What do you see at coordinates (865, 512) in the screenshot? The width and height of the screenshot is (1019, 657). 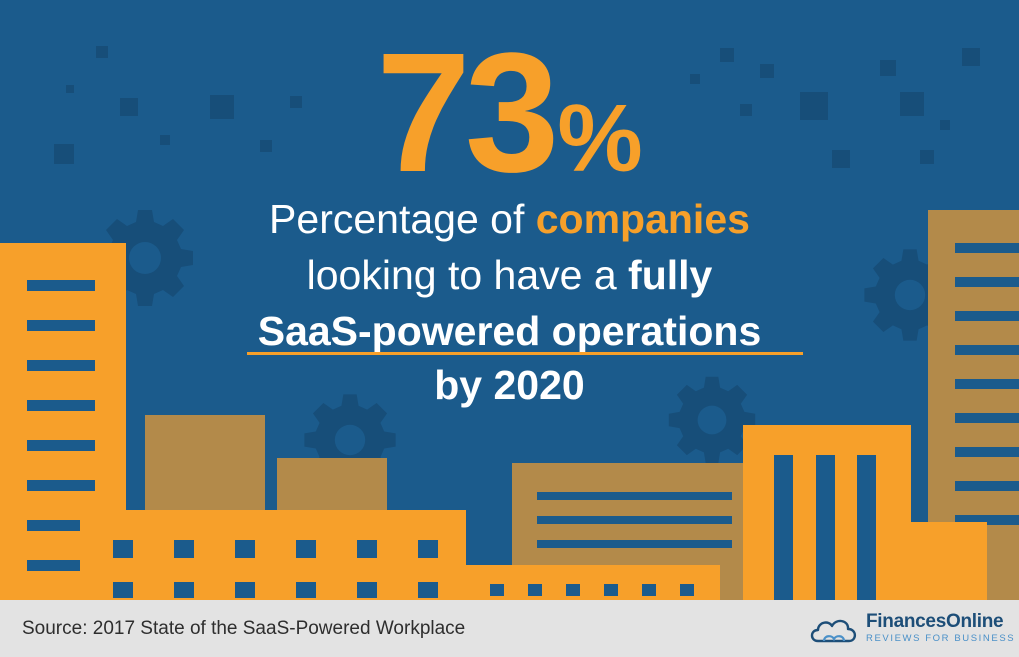 I see `building-right-orange` at bounding box center [865, 512].